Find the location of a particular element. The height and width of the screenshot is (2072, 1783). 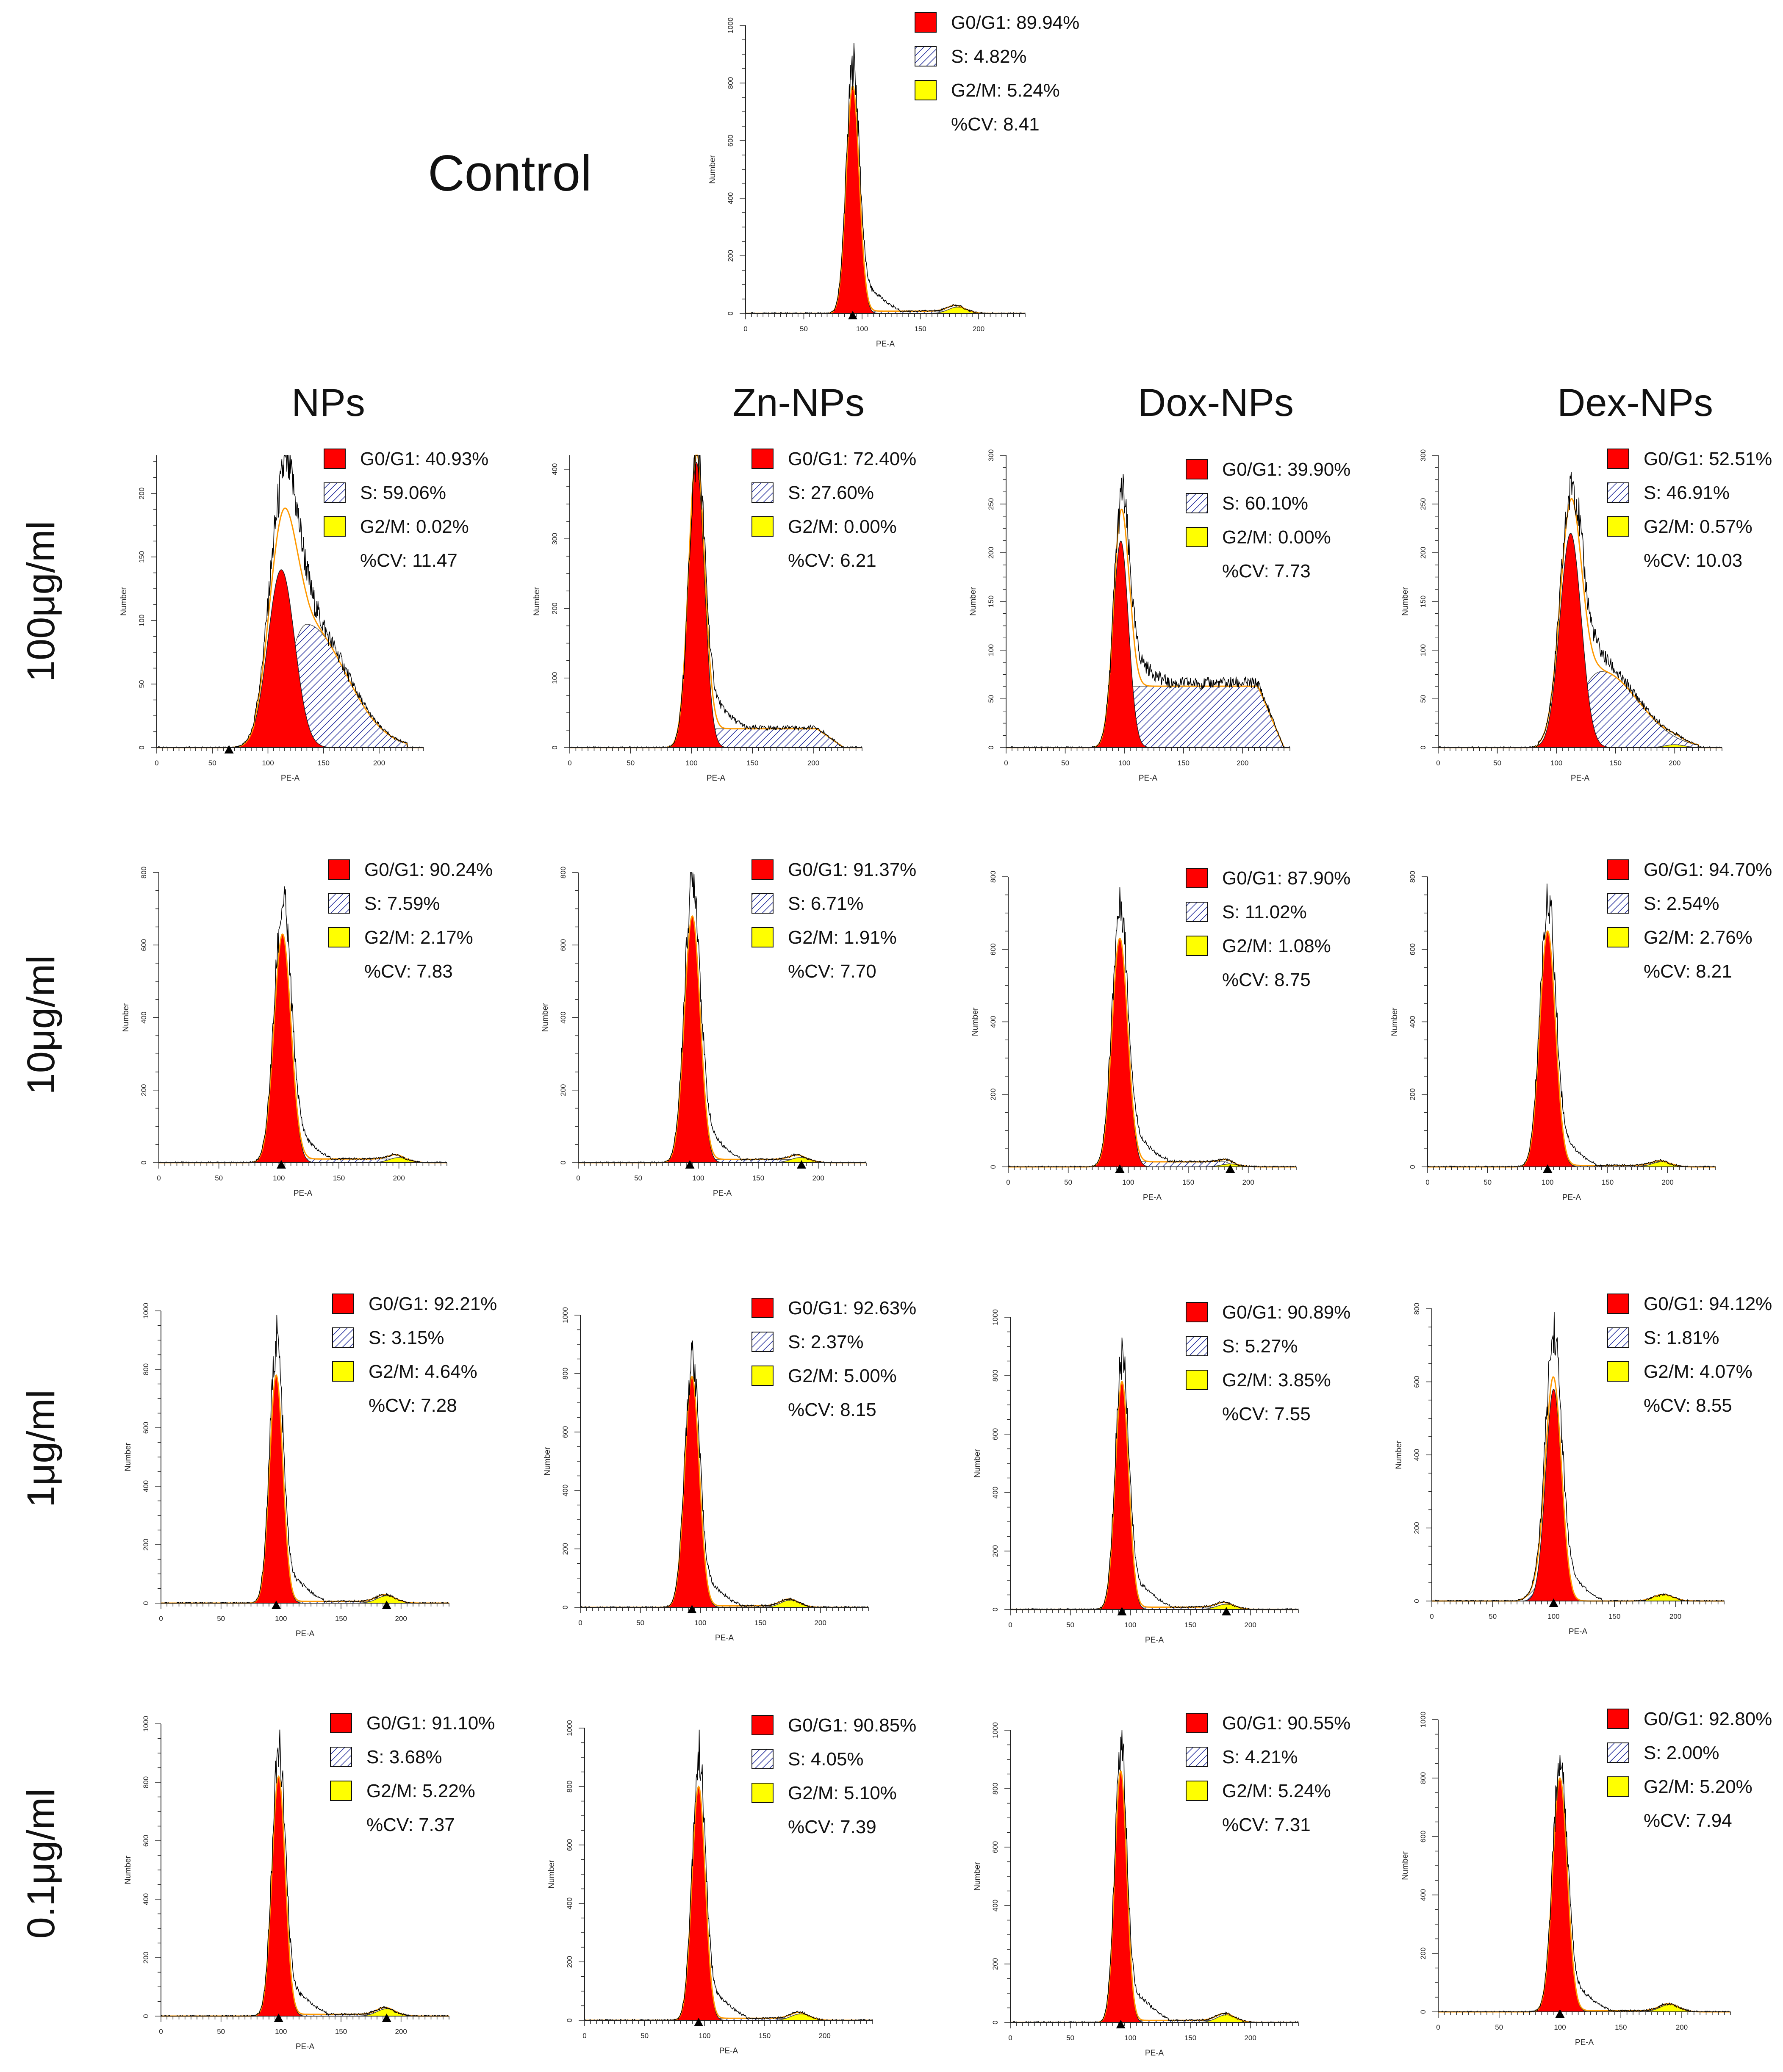

legend-g0g1: G0/G1: 94.12% is located at coordinates (1708, 1304).